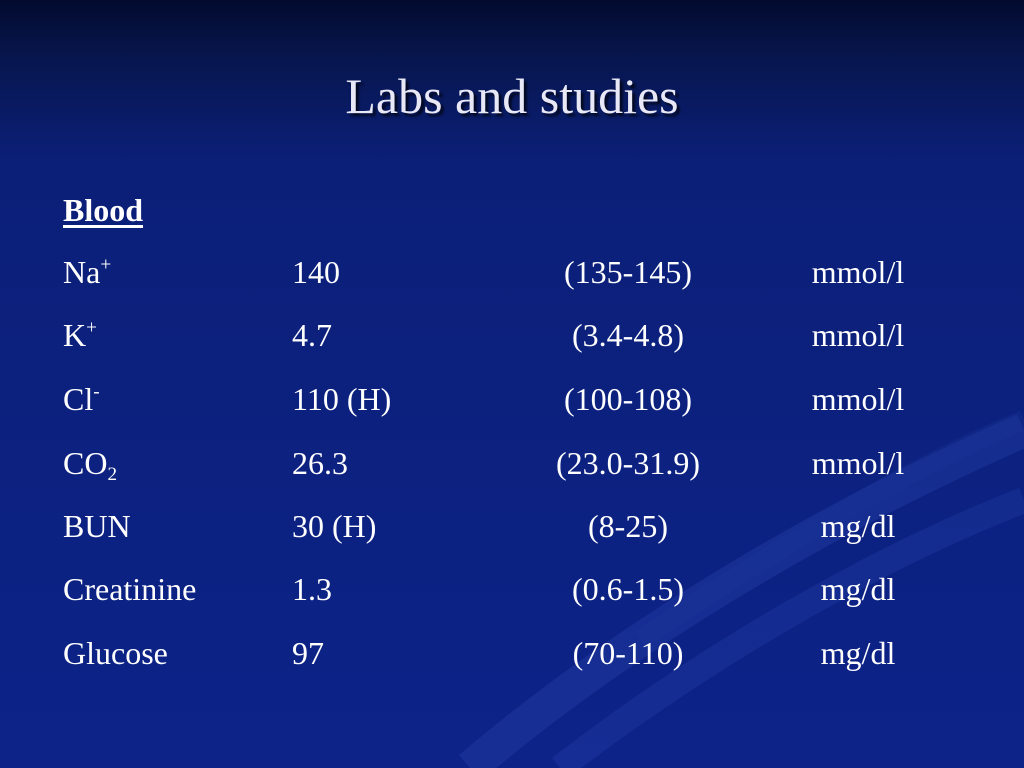 The image size is (1024, 768). I want to click on lab-name: Na+, so click(87, 272).